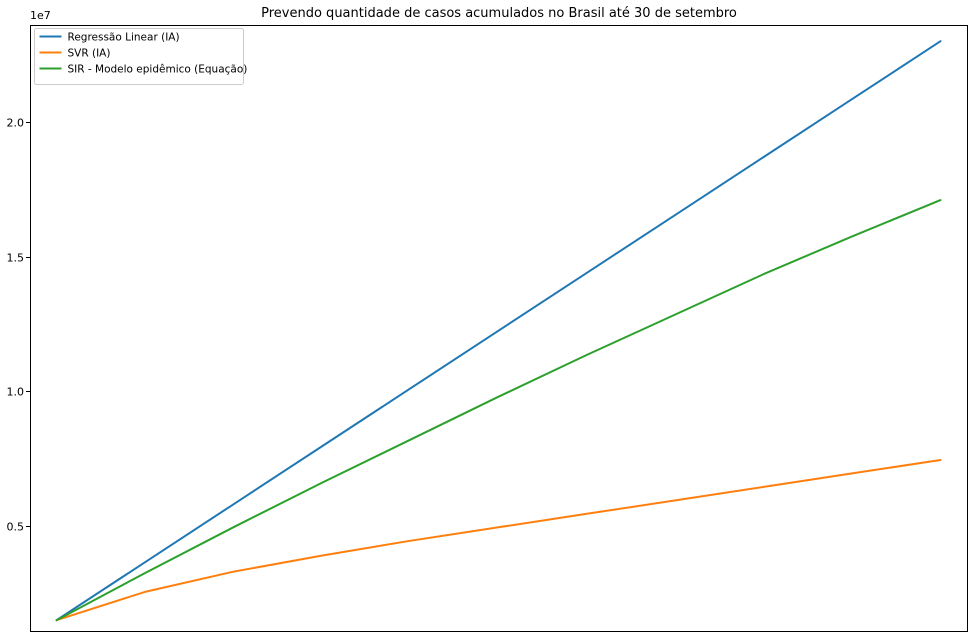 This screenshot has width=978, height=642. I want to click on y-tick-label: 1.5, so click(16, 258).